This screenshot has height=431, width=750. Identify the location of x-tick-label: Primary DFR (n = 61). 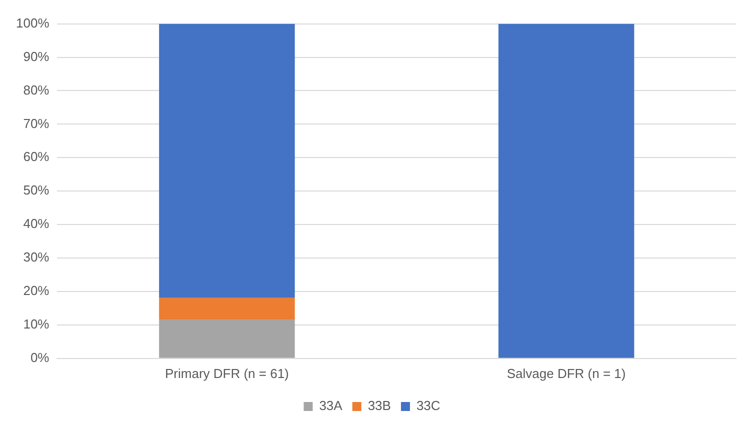
(226, 373).